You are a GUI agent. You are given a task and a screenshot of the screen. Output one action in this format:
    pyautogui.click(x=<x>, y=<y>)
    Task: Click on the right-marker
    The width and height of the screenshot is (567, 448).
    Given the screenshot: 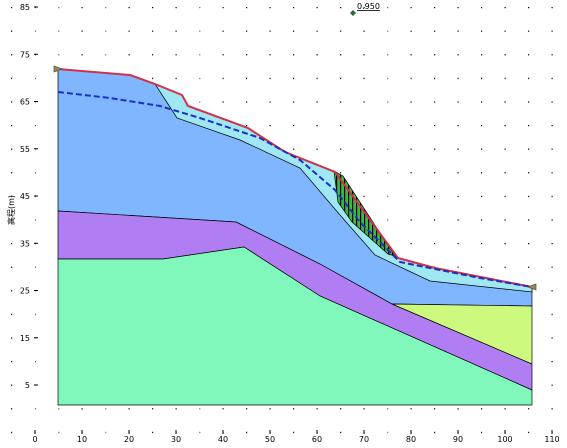 What is the action you would take?
    pyautogui.click(x=532, y=287)
    